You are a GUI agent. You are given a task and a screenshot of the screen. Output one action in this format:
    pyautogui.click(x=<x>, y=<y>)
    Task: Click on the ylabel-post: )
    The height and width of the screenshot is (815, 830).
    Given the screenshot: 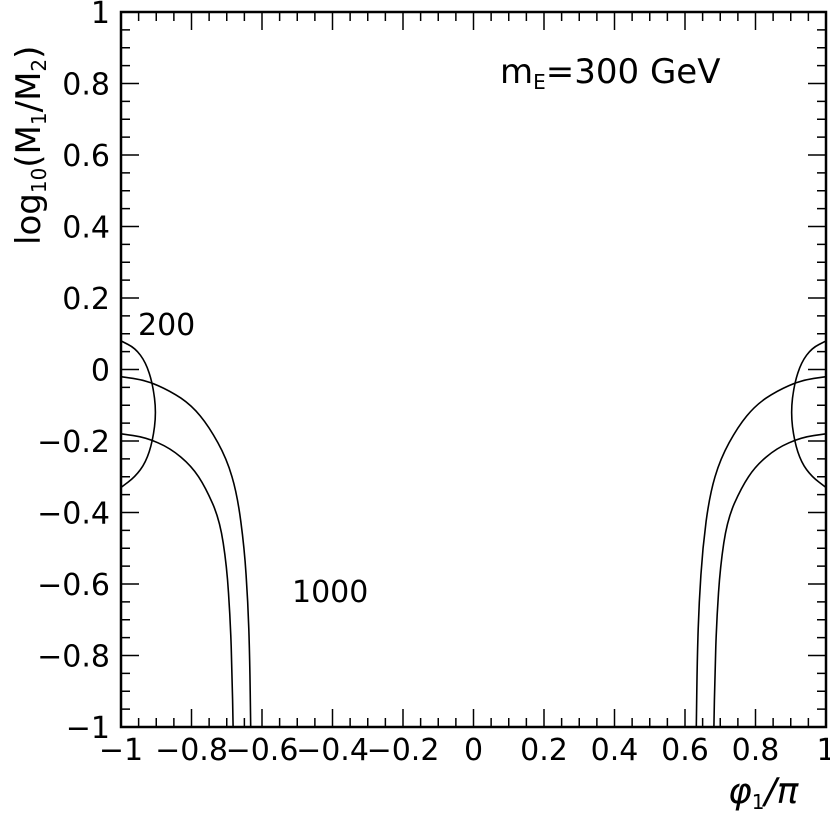 What is the action you would take?
    pyautogui.click(x=29, y=52)
    